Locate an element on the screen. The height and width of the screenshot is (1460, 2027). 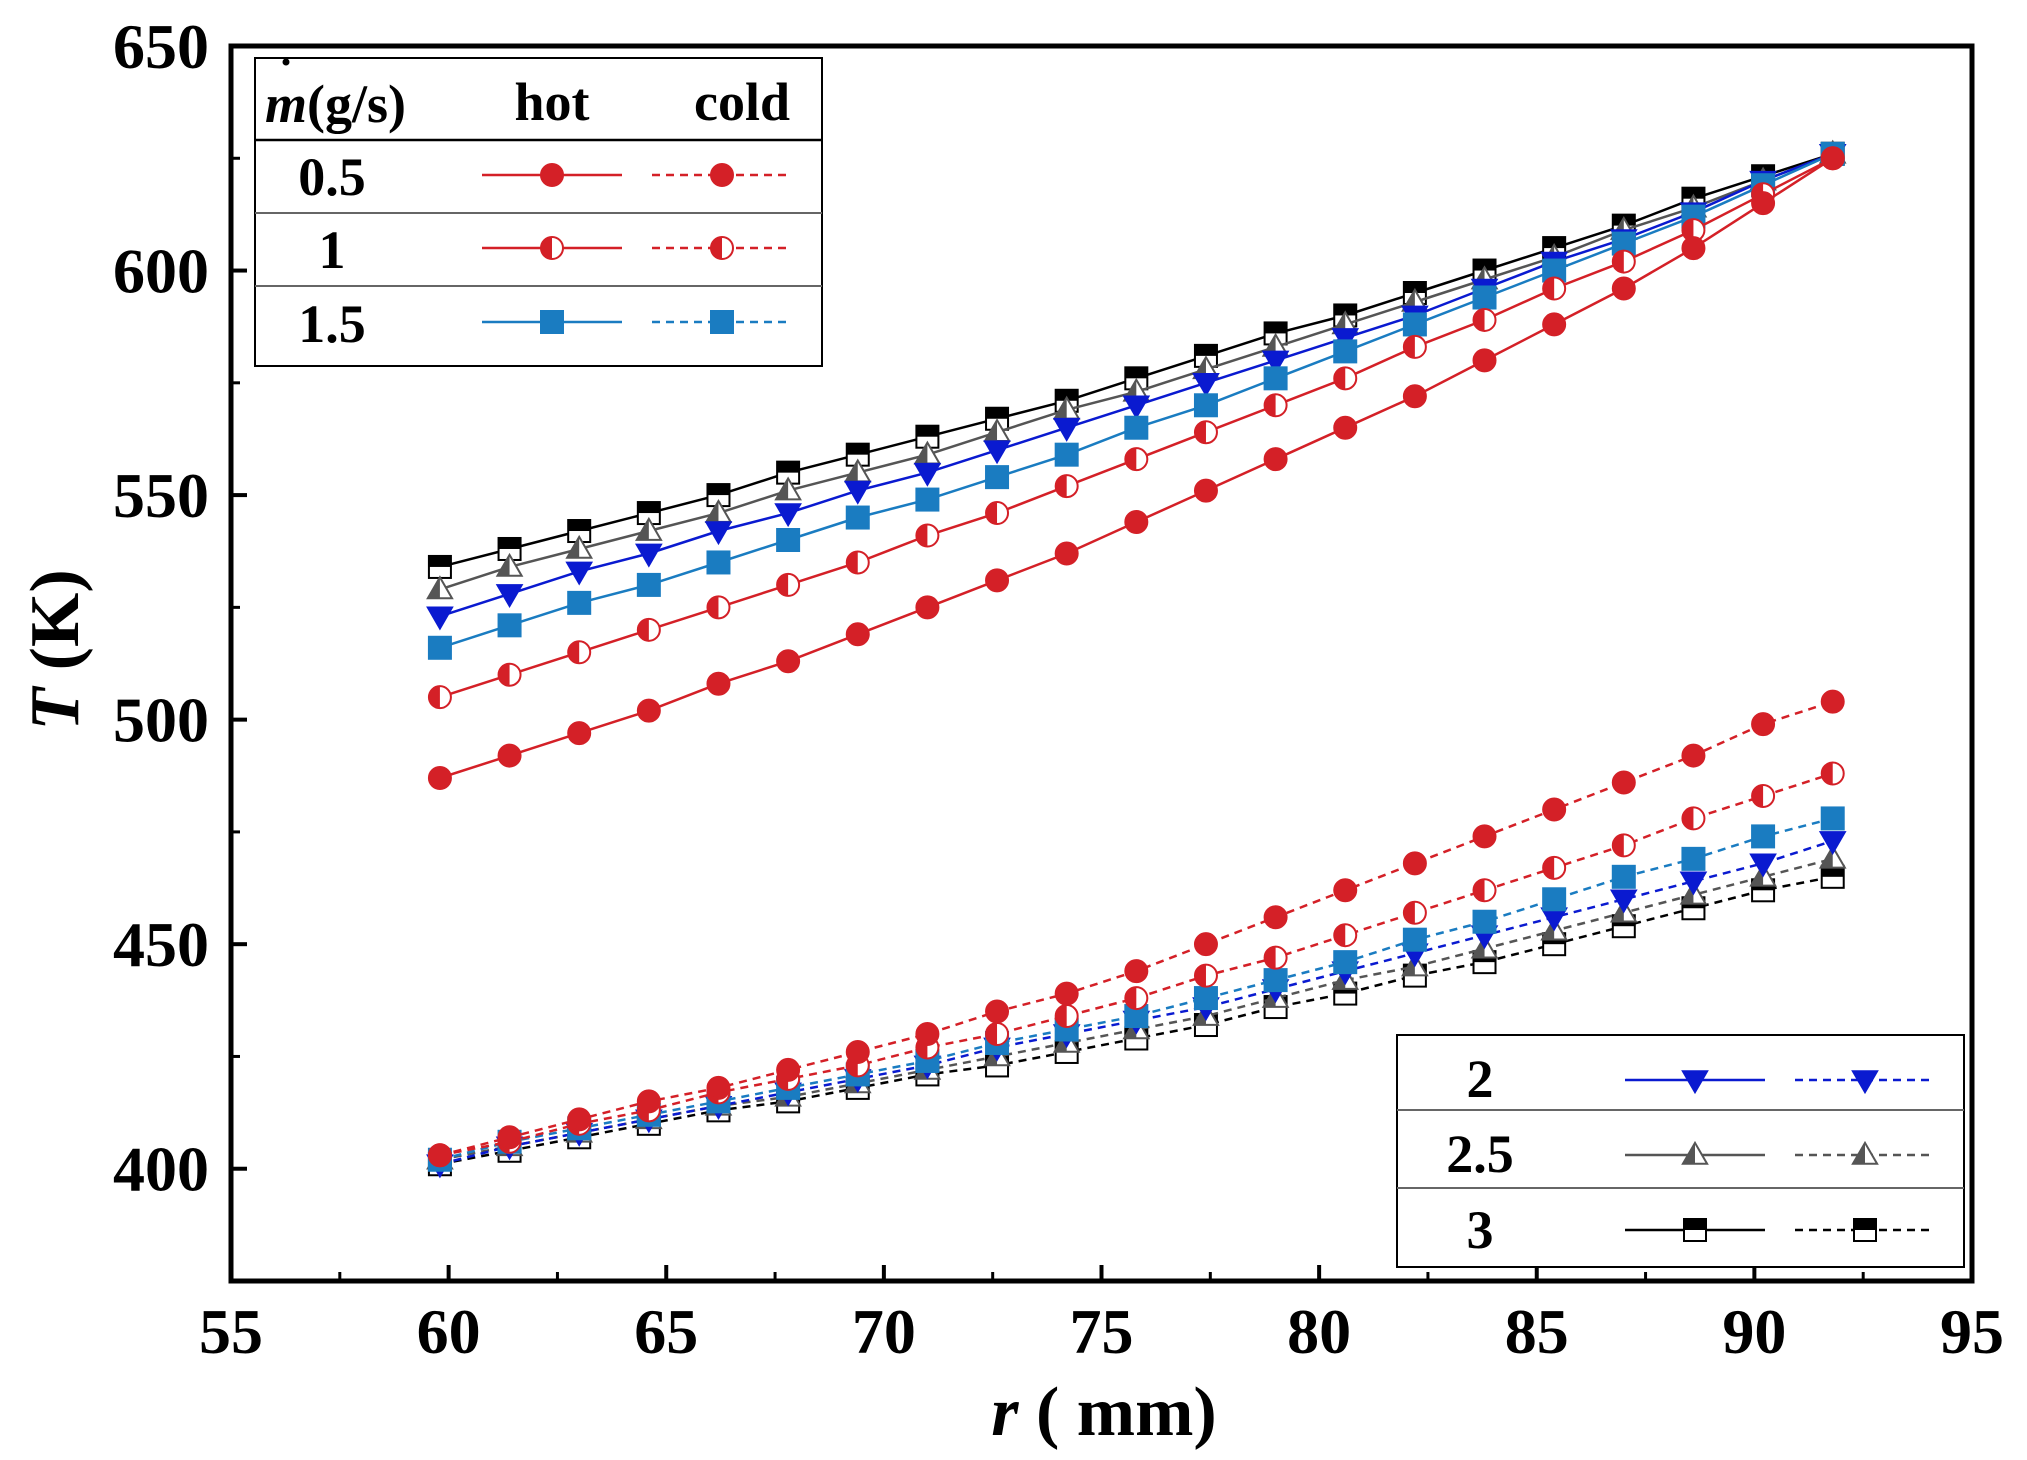
y-tick-label: 650 is located at coordinates (161, 46).